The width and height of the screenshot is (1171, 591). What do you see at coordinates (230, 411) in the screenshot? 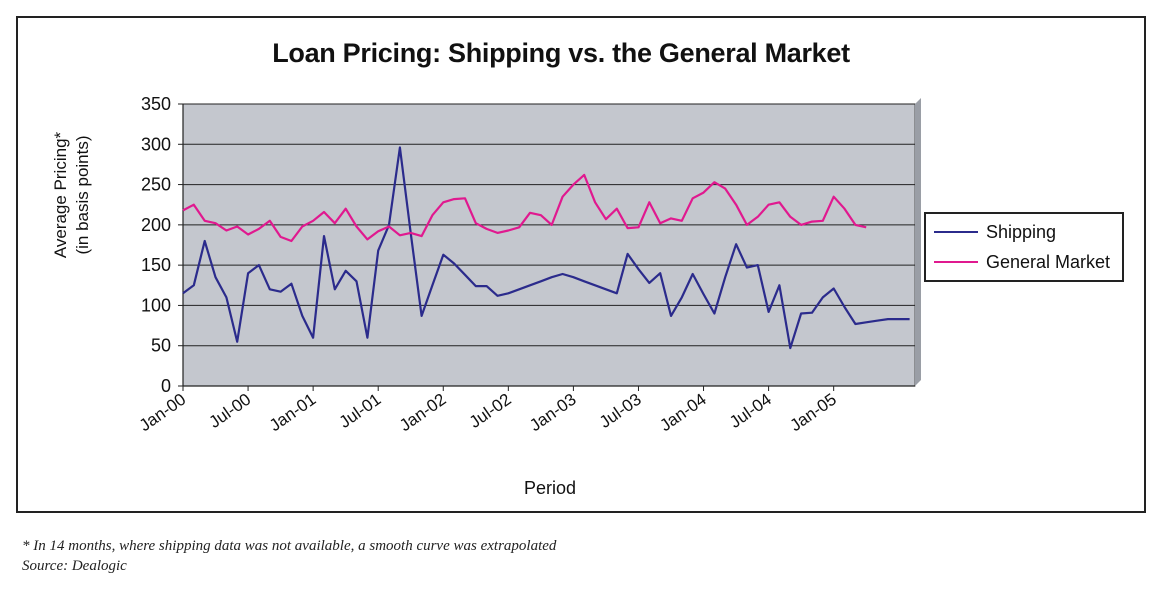
I see `x-tick-label: Jul-00` at bounding box center [230, 411].